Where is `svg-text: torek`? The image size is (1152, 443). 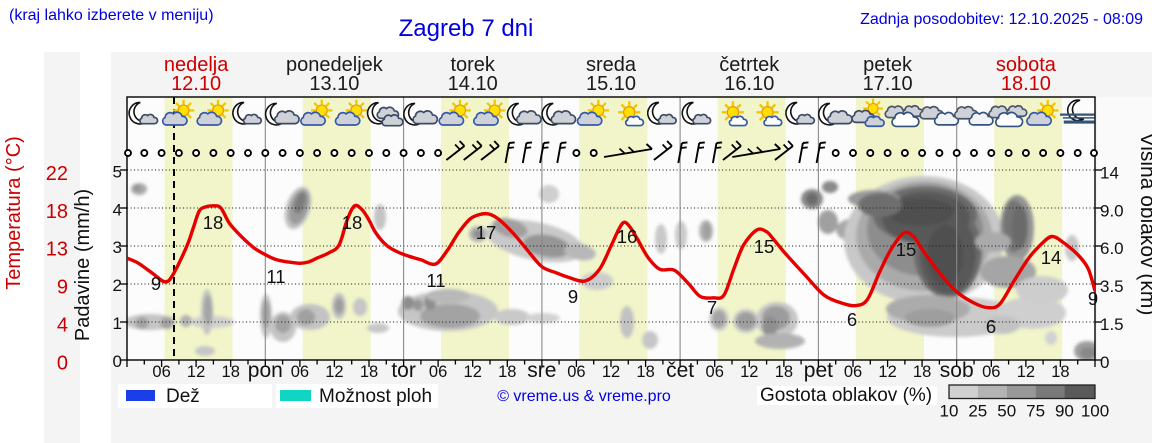 svg-text: torek is located at coordinates (472, 65).